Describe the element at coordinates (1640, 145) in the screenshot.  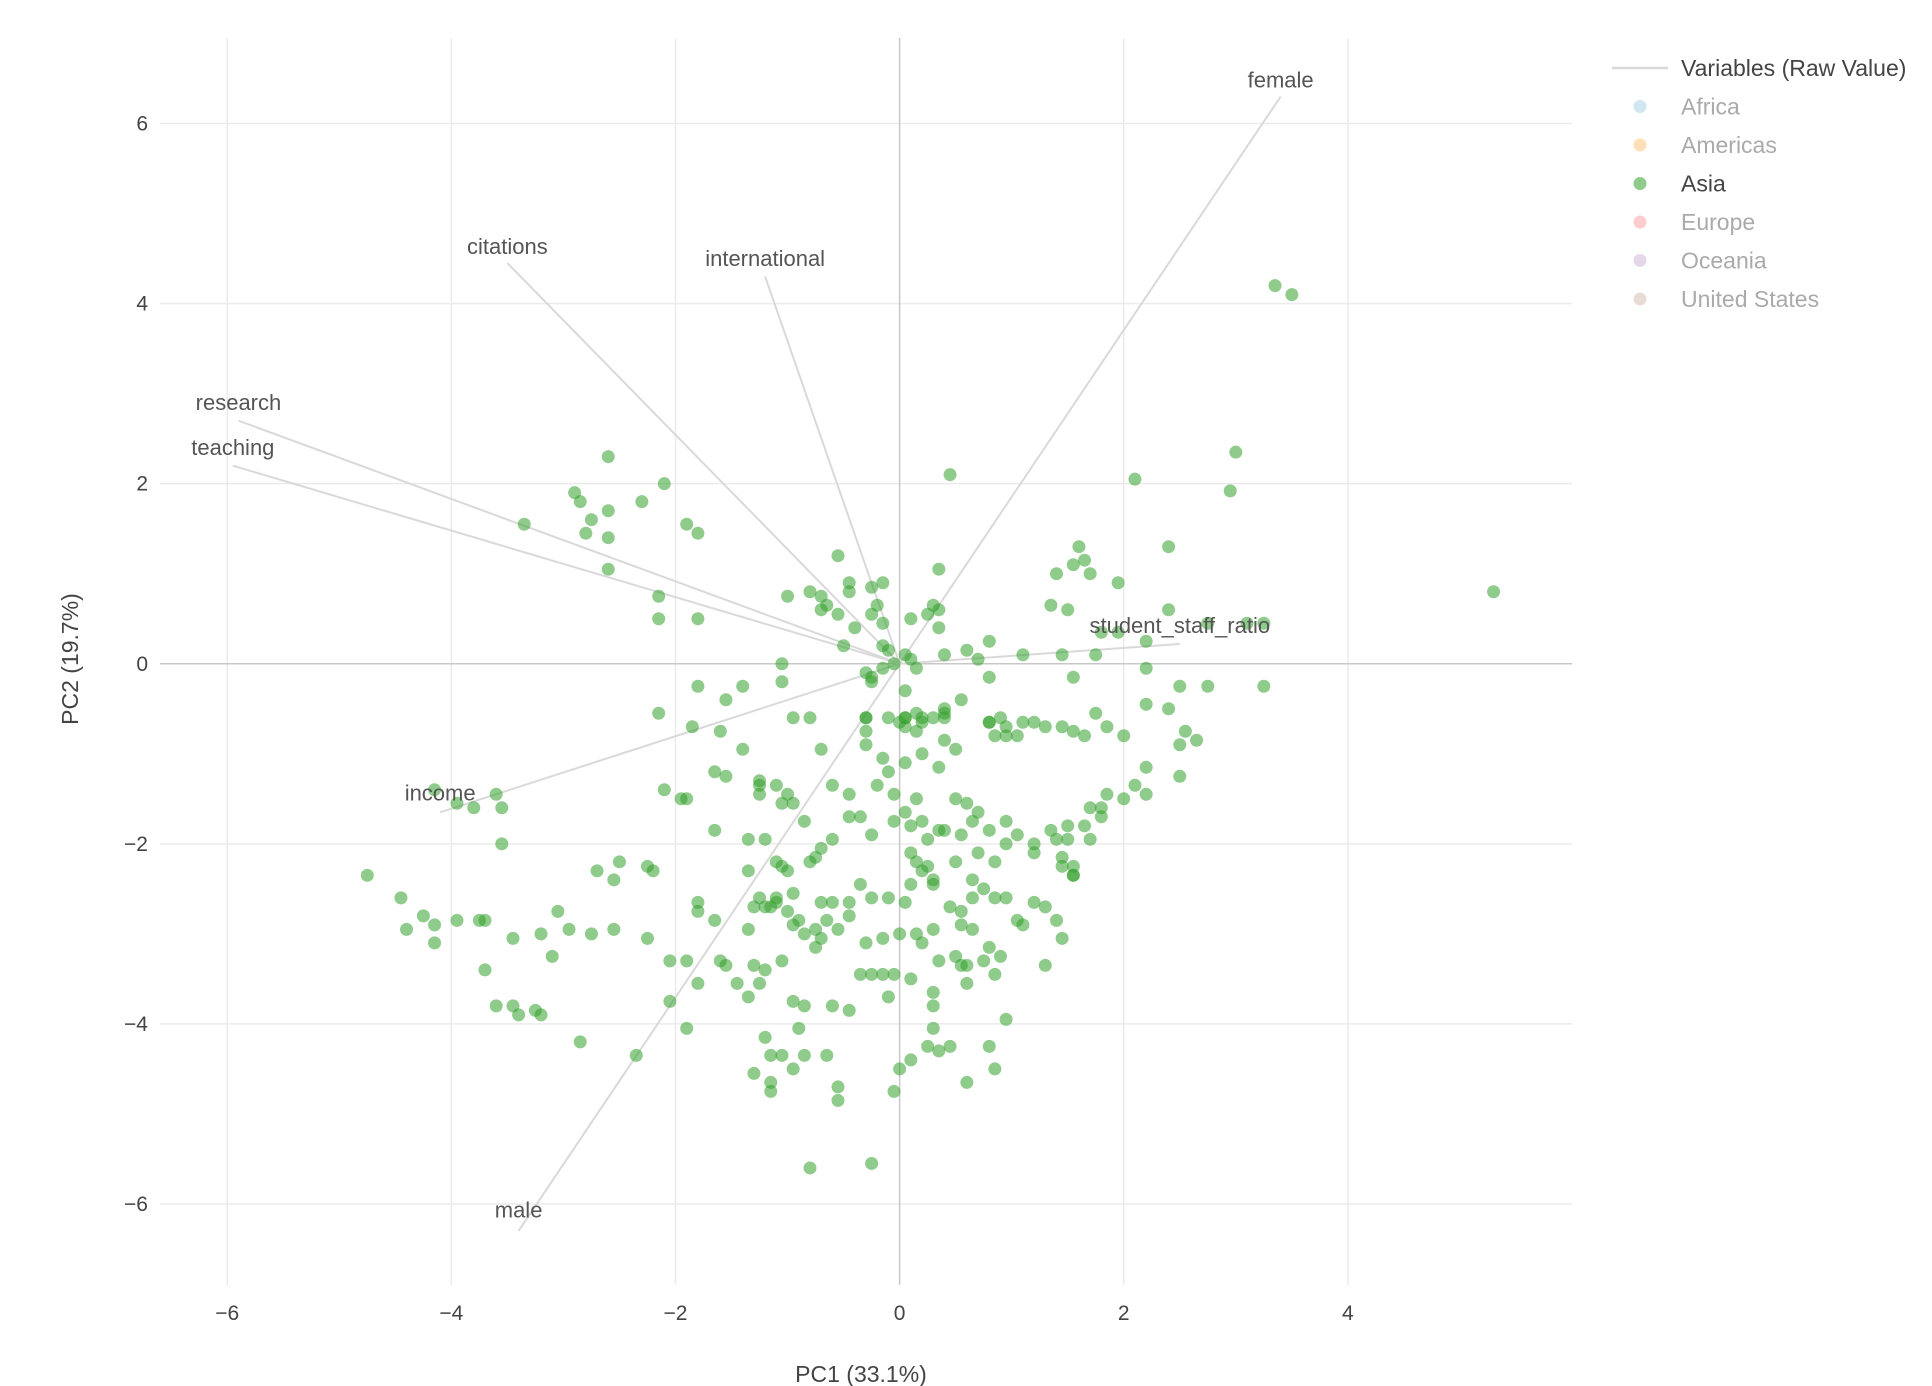
I see `legend-marker-americas` at that location.